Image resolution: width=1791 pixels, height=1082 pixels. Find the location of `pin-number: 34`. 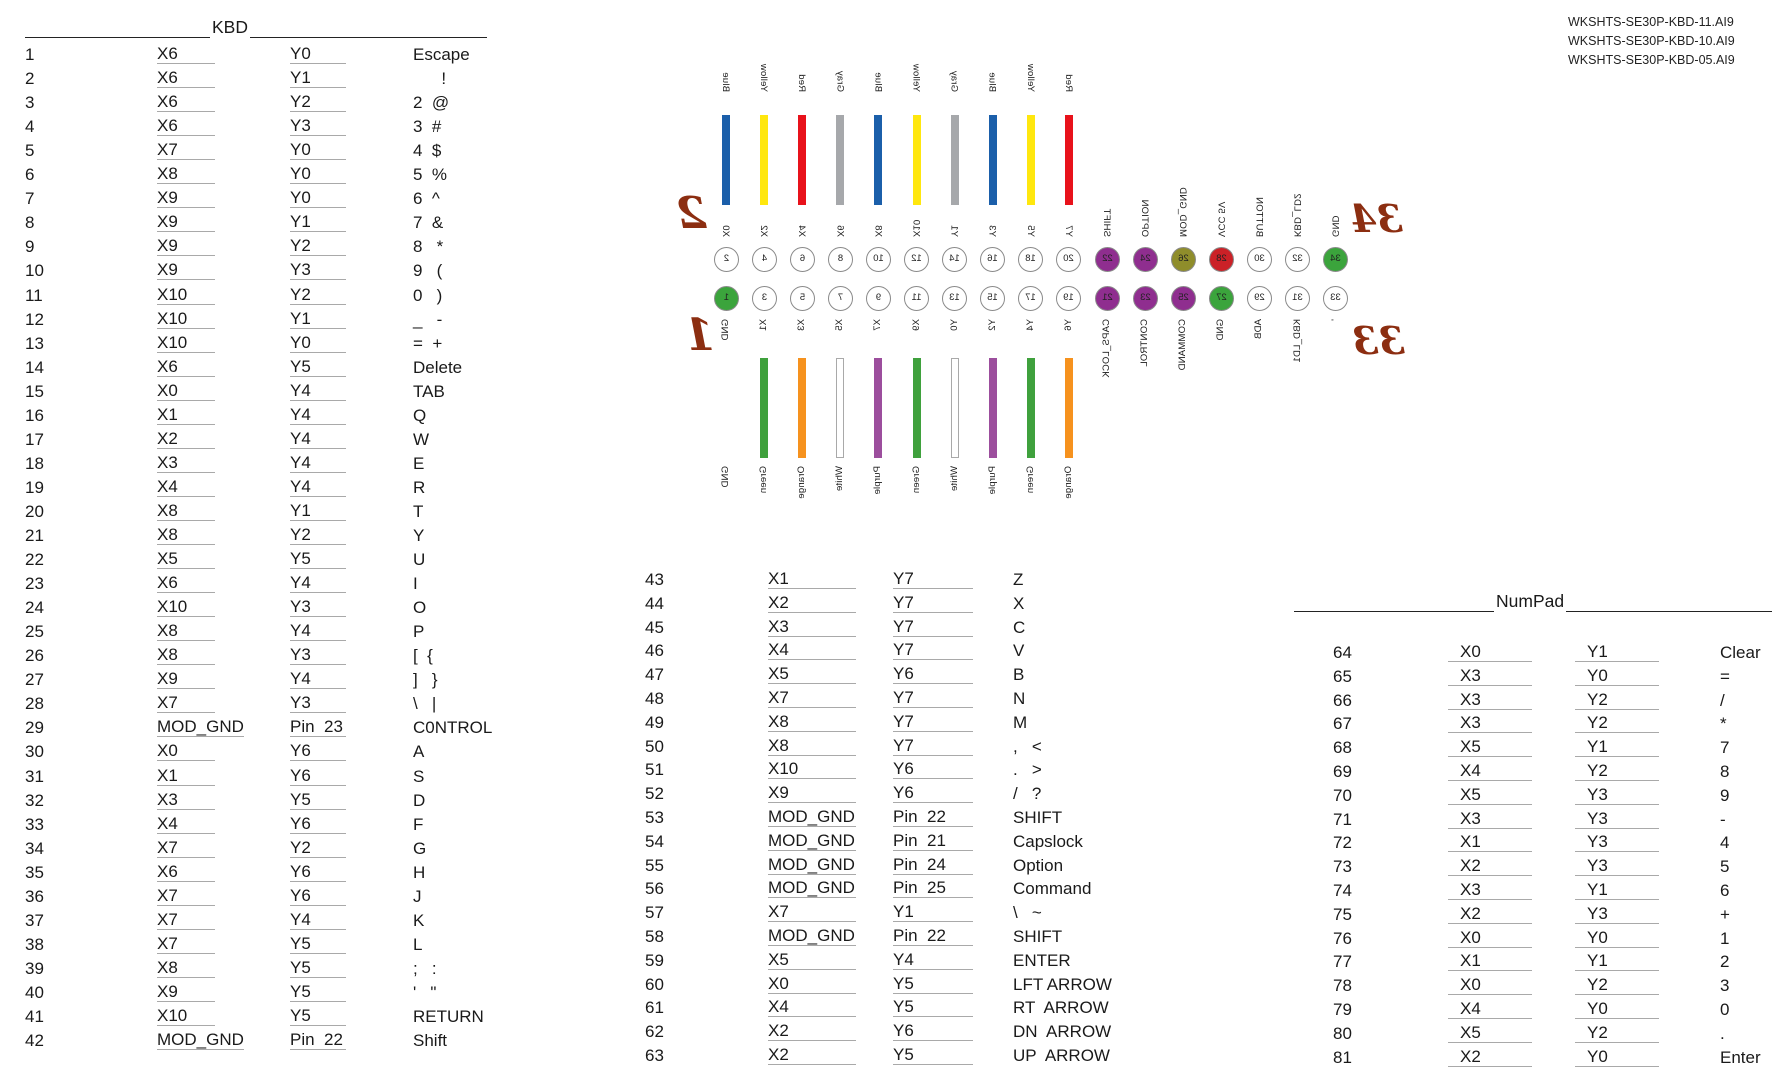

pin-number: 34 is located at coordinates (1335, 258).